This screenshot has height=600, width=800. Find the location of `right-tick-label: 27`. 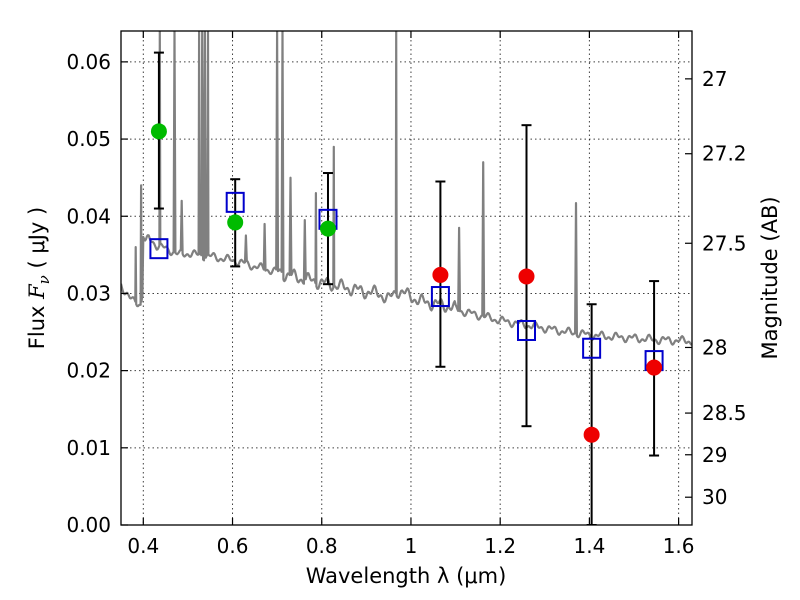

right-tick-label: 27 is located at coordinates (714, 79).